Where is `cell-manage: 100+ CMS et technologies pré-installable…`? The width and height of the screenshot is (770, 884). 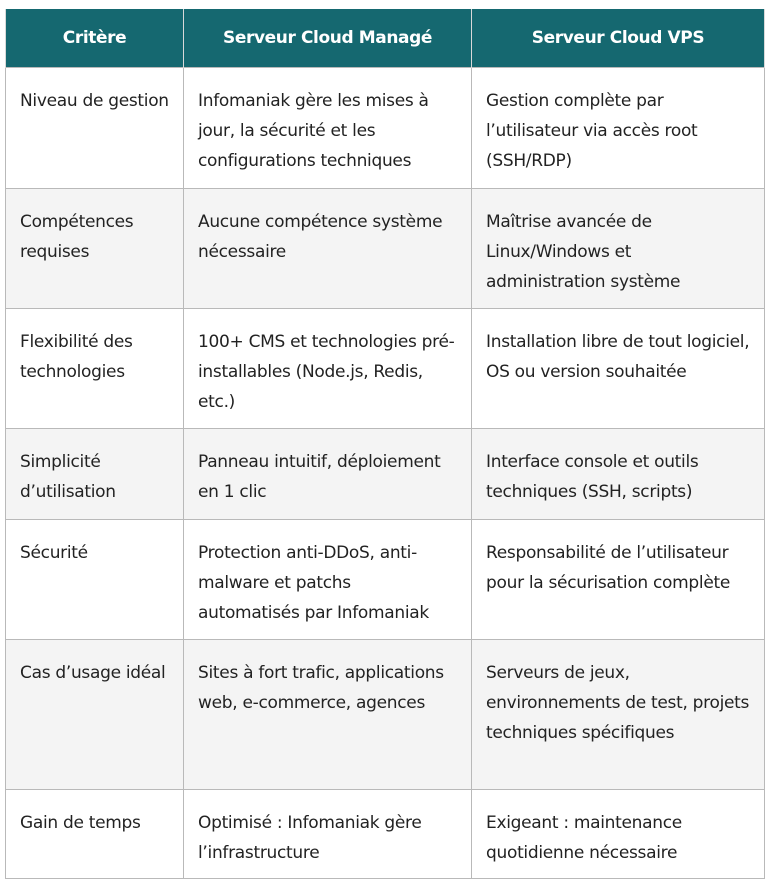 cell-manage: 100+ CMS et technologies pré-installable… is located at coordinates (327, 368).